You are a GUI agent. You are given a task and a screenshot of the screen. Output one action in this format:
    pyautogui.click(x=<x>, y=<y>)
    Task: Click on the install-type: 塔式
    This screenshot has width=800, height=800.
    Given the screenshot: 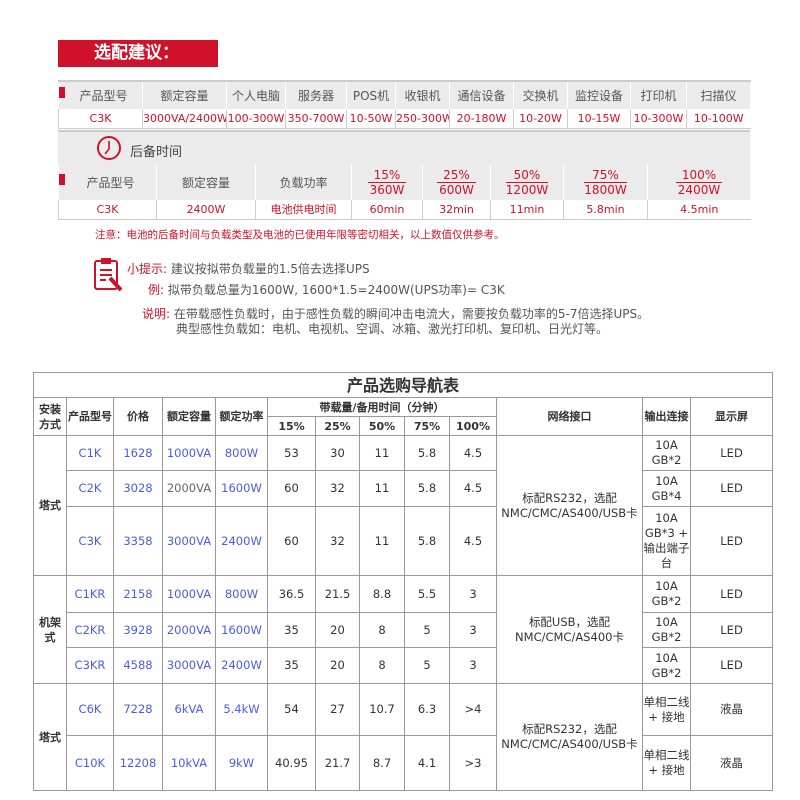 What is the action you would take?
    pyautogui.click(x=50, y=505)
    